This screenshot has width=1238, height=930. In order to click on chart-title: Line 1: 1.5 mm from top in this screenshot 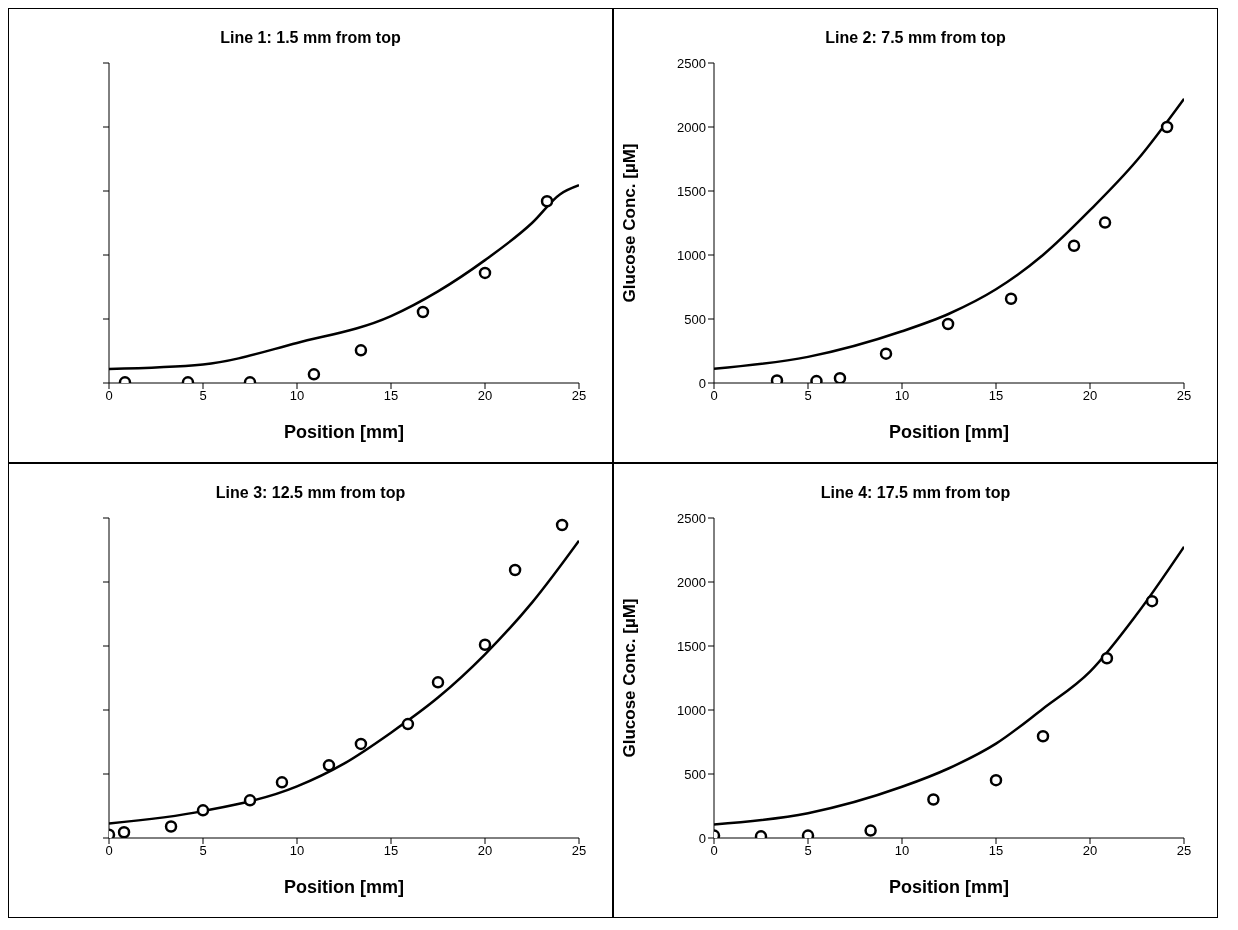, I will do `click(310, 38)`.